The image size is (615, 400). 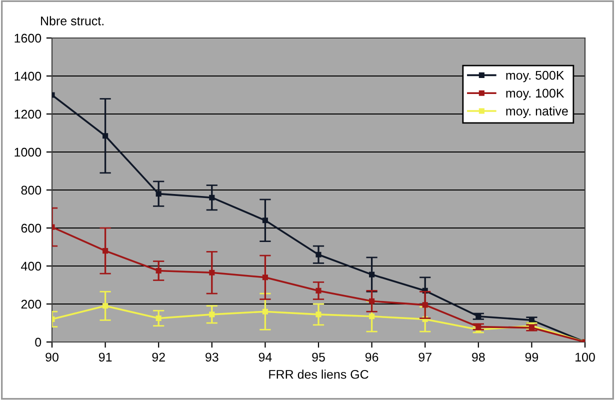 I want to click on legend-label: moy. 100K, so click(x=535, y=94).